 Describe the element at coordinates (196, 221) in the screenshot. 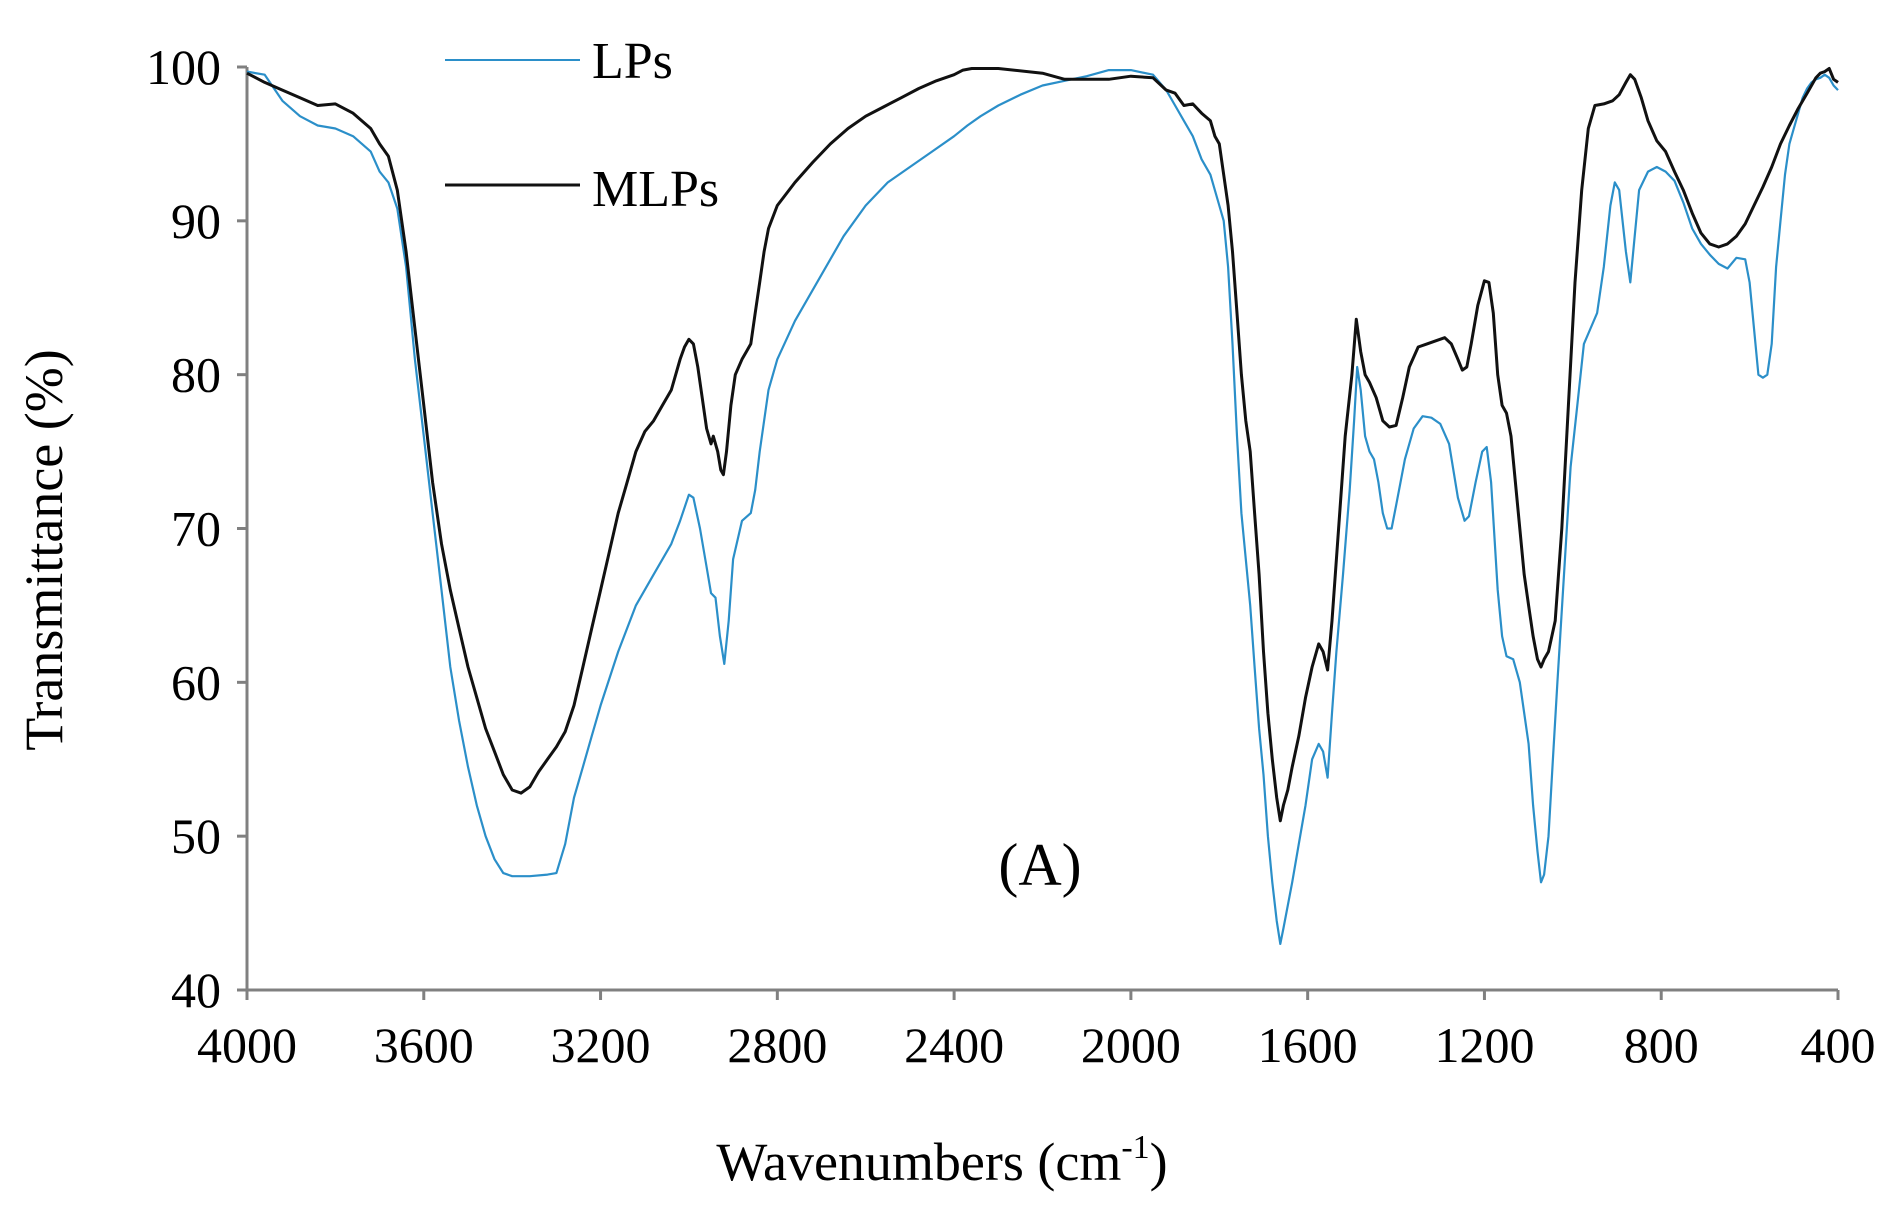

I see `y-tick-label: 90` at that location.